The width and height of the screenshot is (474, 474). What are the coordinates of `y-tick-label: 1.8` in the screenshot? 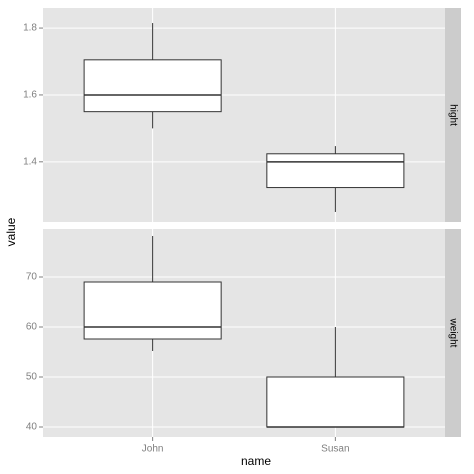 It's located at (30, 28).